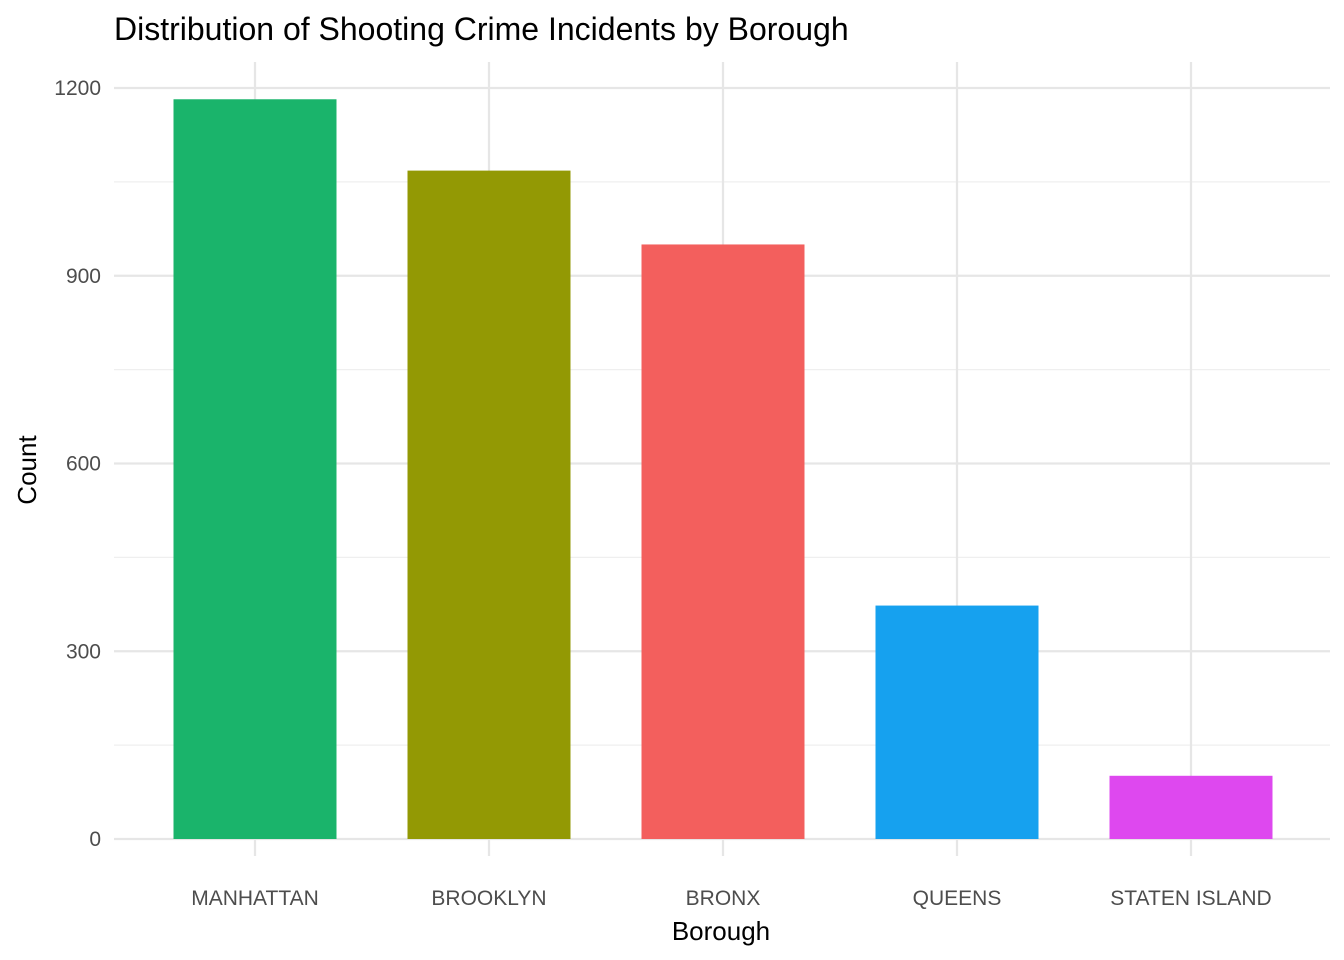 This screenshot has width=1344, height=960. Describe the element at coordinates (721, 931) in the screenshot. I see `x-axis-title: Borough` at that location.